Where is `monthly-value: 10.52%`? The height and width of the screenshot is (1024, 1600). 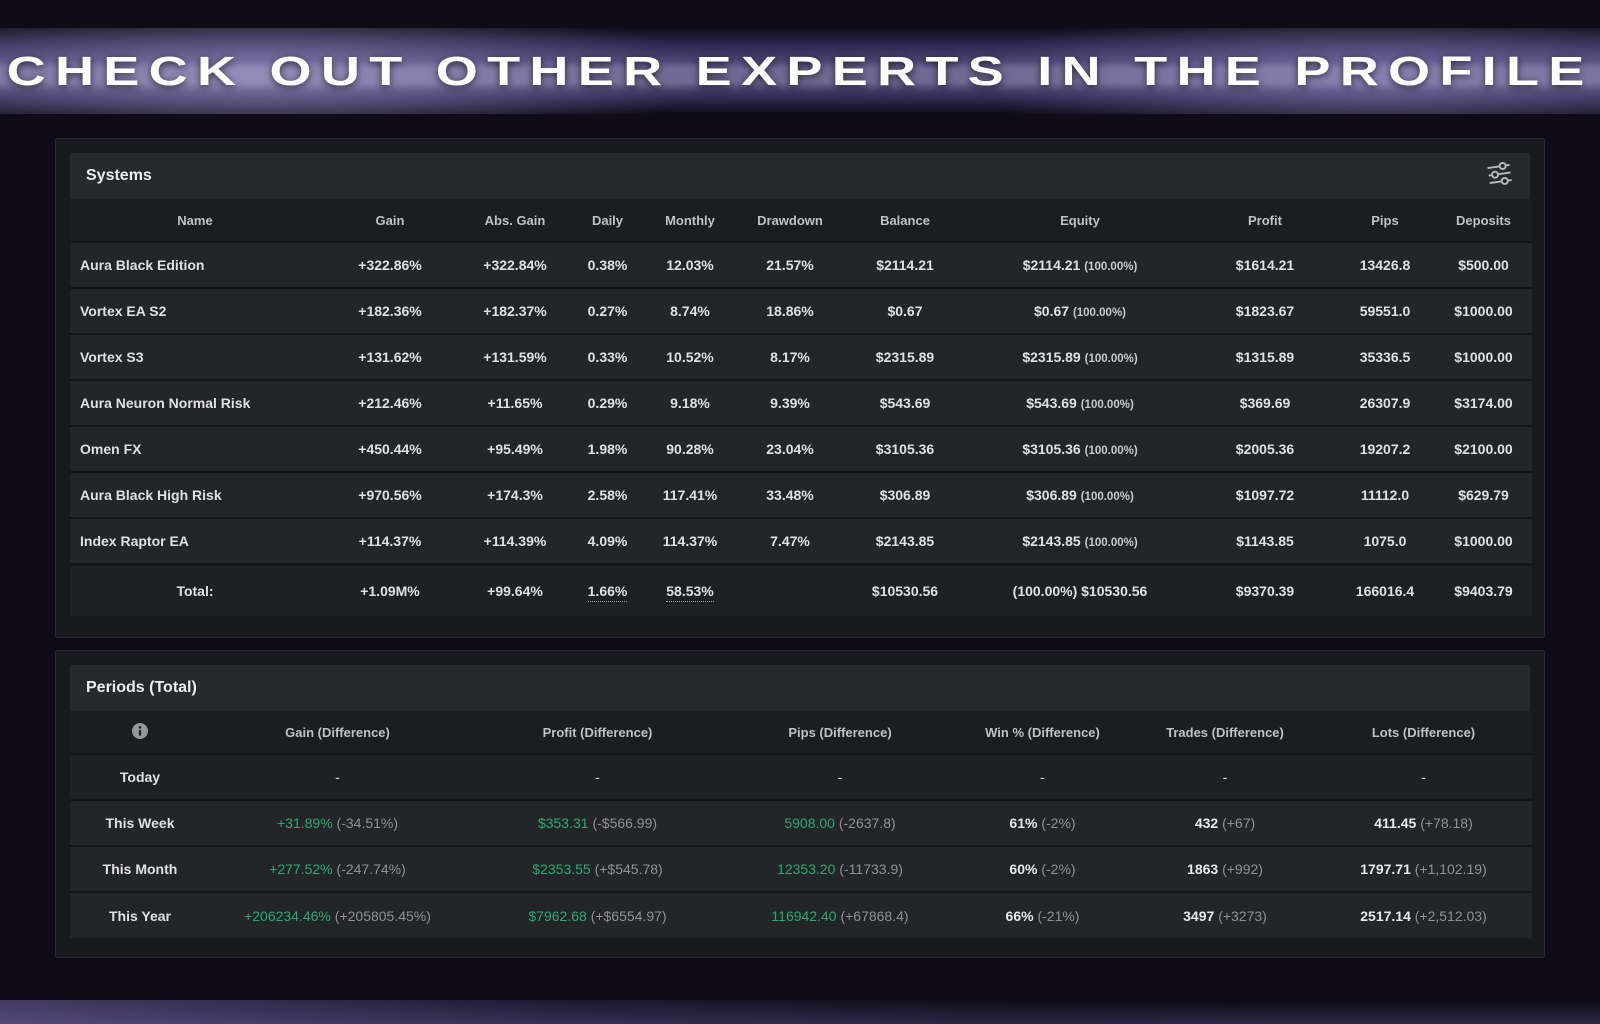
monthly-value: 10.52% is located at coordinates (690, 357).